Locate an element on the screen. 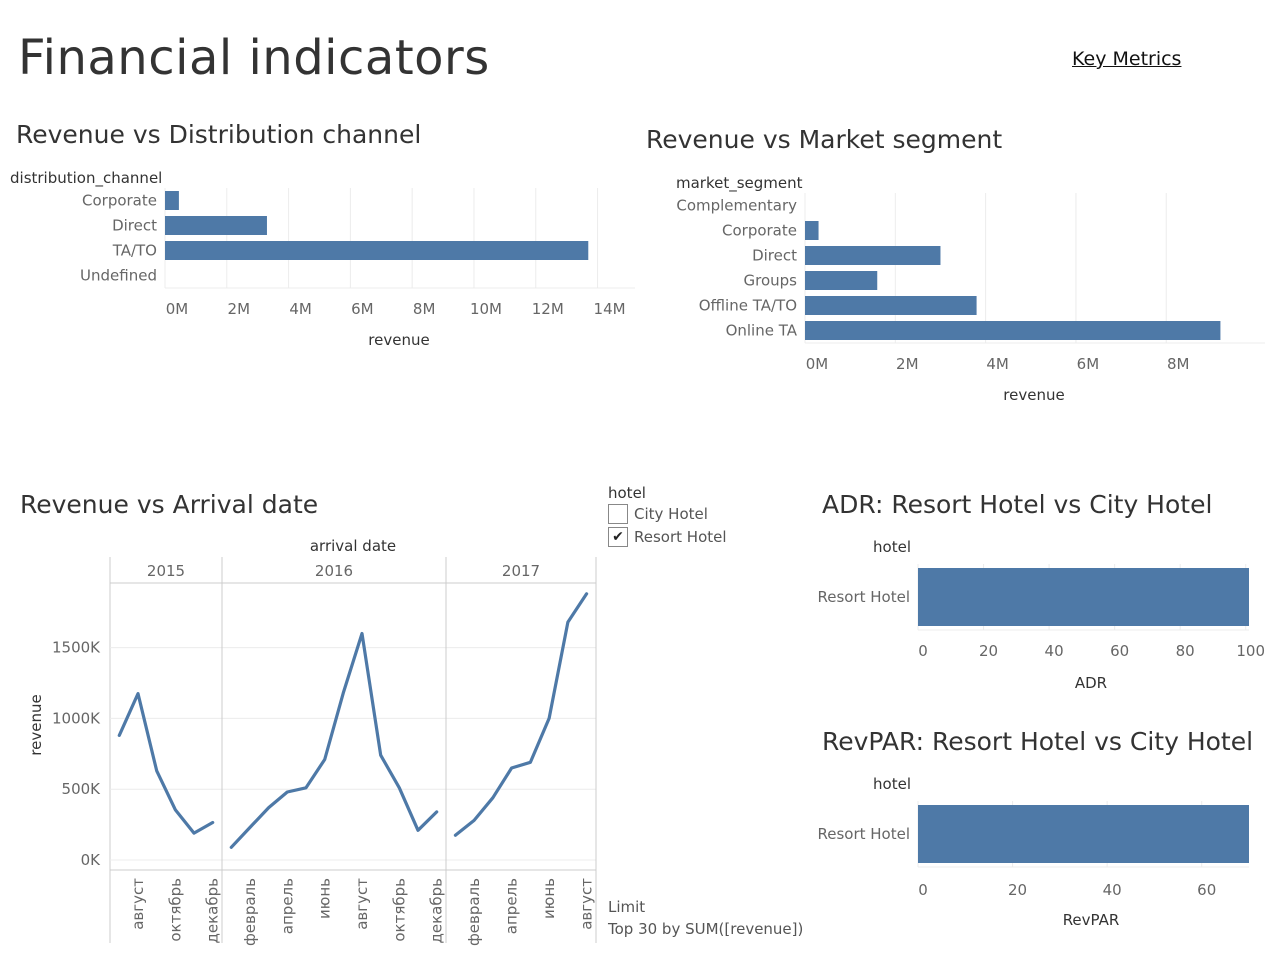 The height and width of the screenshot is (959, 1279). distribution-category-label: Undefined is located at coordinates (118, 276).